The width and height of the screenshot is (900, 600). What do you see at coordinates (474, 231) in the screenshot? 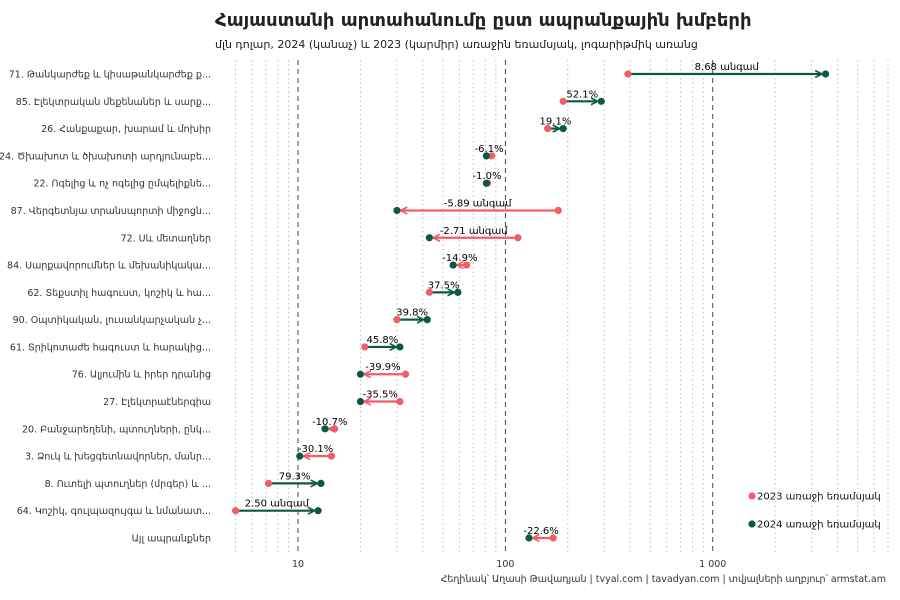
I see `change-label: -2.71 անգամ` at bounding box center [474, 231].